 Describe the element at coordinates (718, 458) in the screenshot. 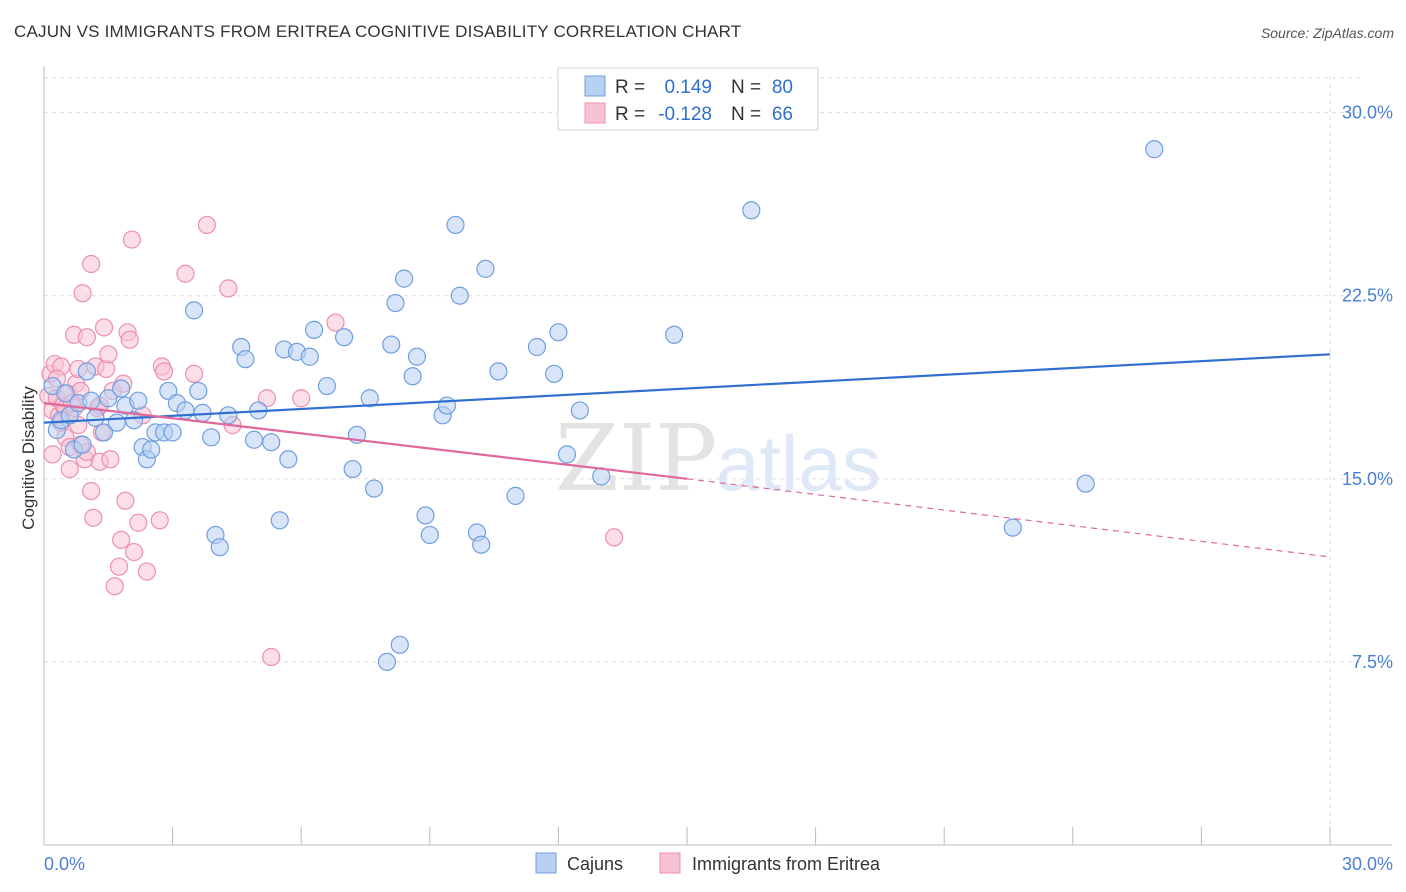

I see `watermark: ZIP atlas` at that location.